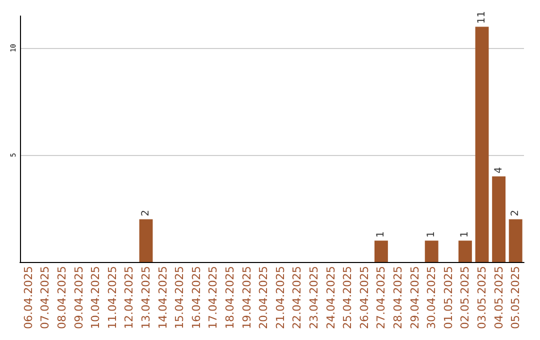  What do you see at coordinates (431, 297) in the screenshot?
I see `x-tick-label: 30.04.2025` at bounding box center [431, 297].